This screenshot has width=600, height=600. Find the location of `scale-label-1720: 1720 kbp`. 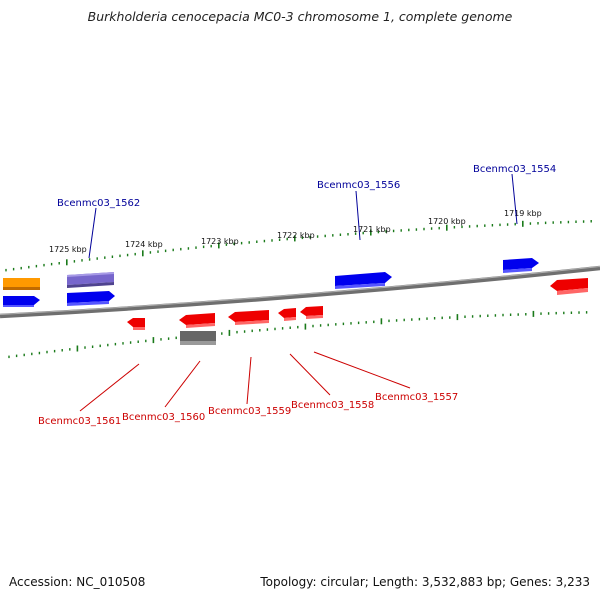

scale-label-1720: 1720 kbp is located at coordinates (447, 221).